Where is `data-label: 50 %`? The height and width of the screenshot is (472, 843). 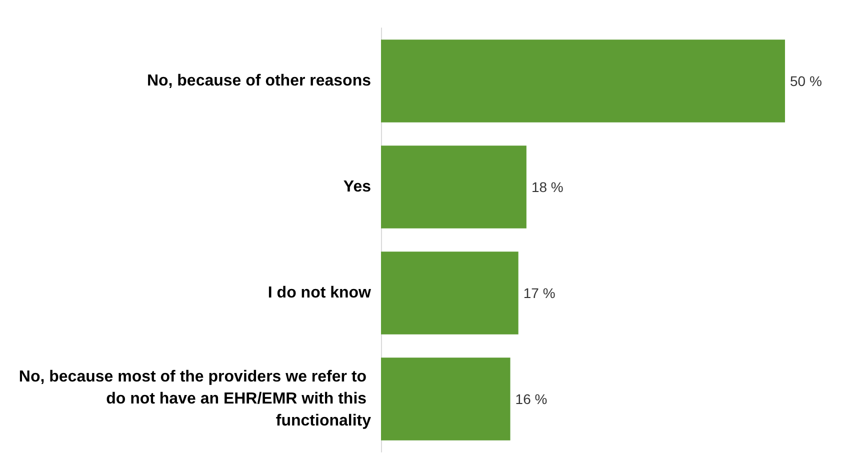
data-label: 50 % is located at coordinates (806, 81).